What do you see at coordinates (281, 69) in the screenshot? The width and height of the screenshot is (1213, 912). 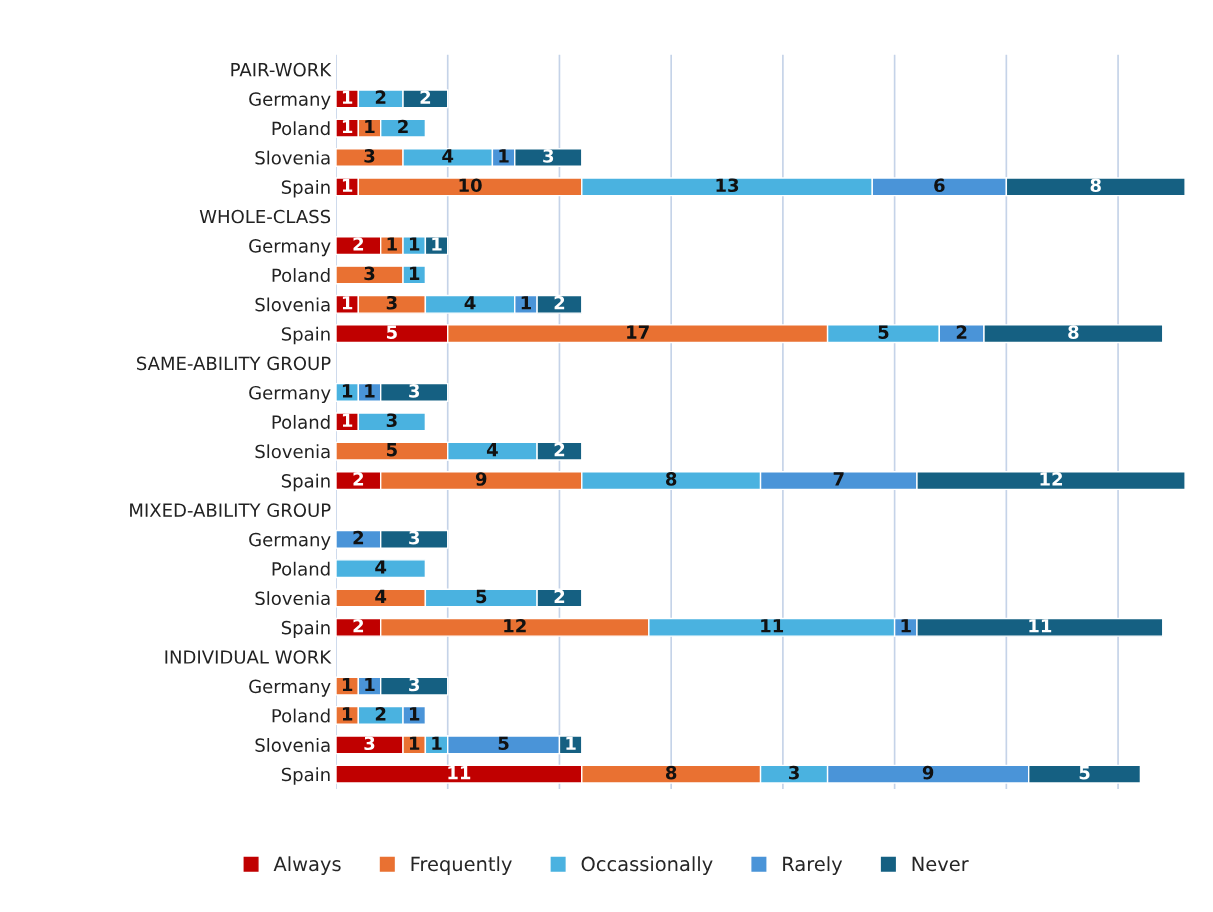 I see `y-tick-label: PAIR-WORK` at bounding box center [281, 69].